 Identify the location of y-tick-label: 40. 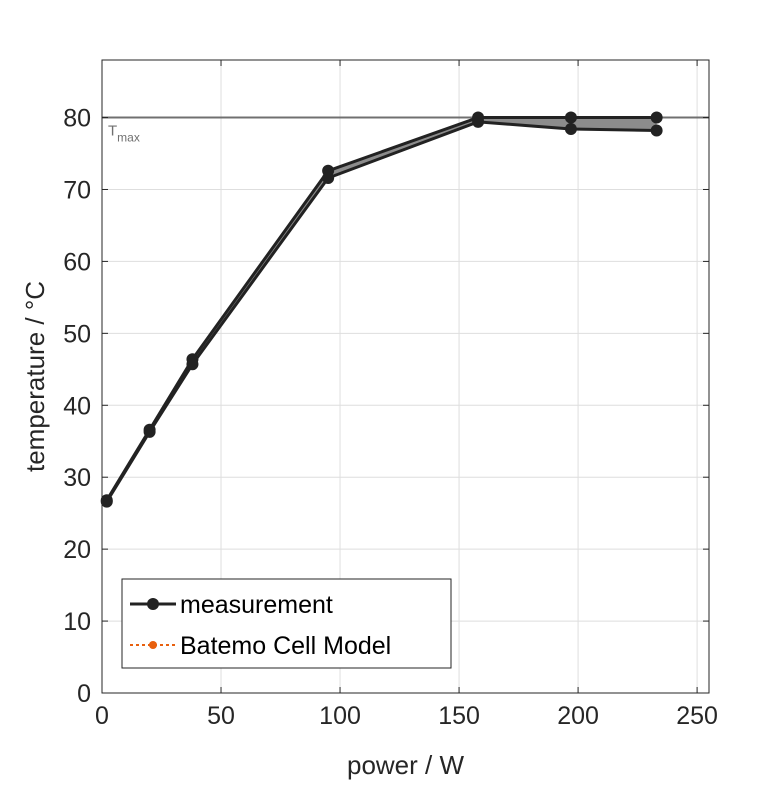
(77, 406).